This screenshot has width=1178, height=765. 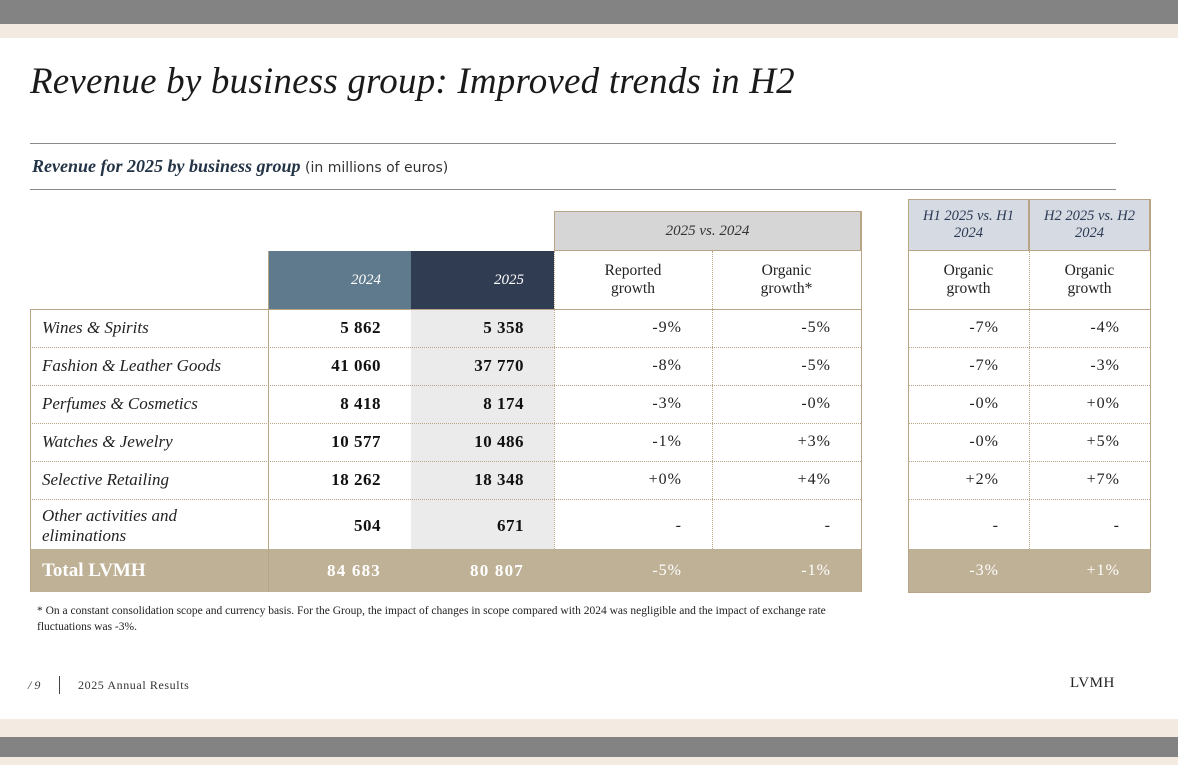 I want to click on cell-h2-organic-text: -, so click(x=1116, y=525).